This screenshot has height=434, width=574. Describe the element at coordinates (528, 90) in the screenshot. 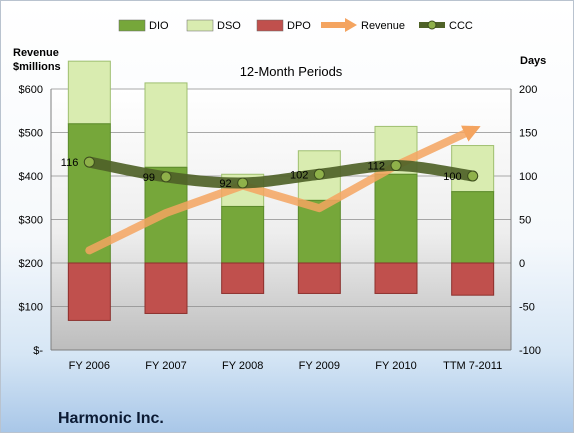

I see `right-tick-label: 200` at that location.